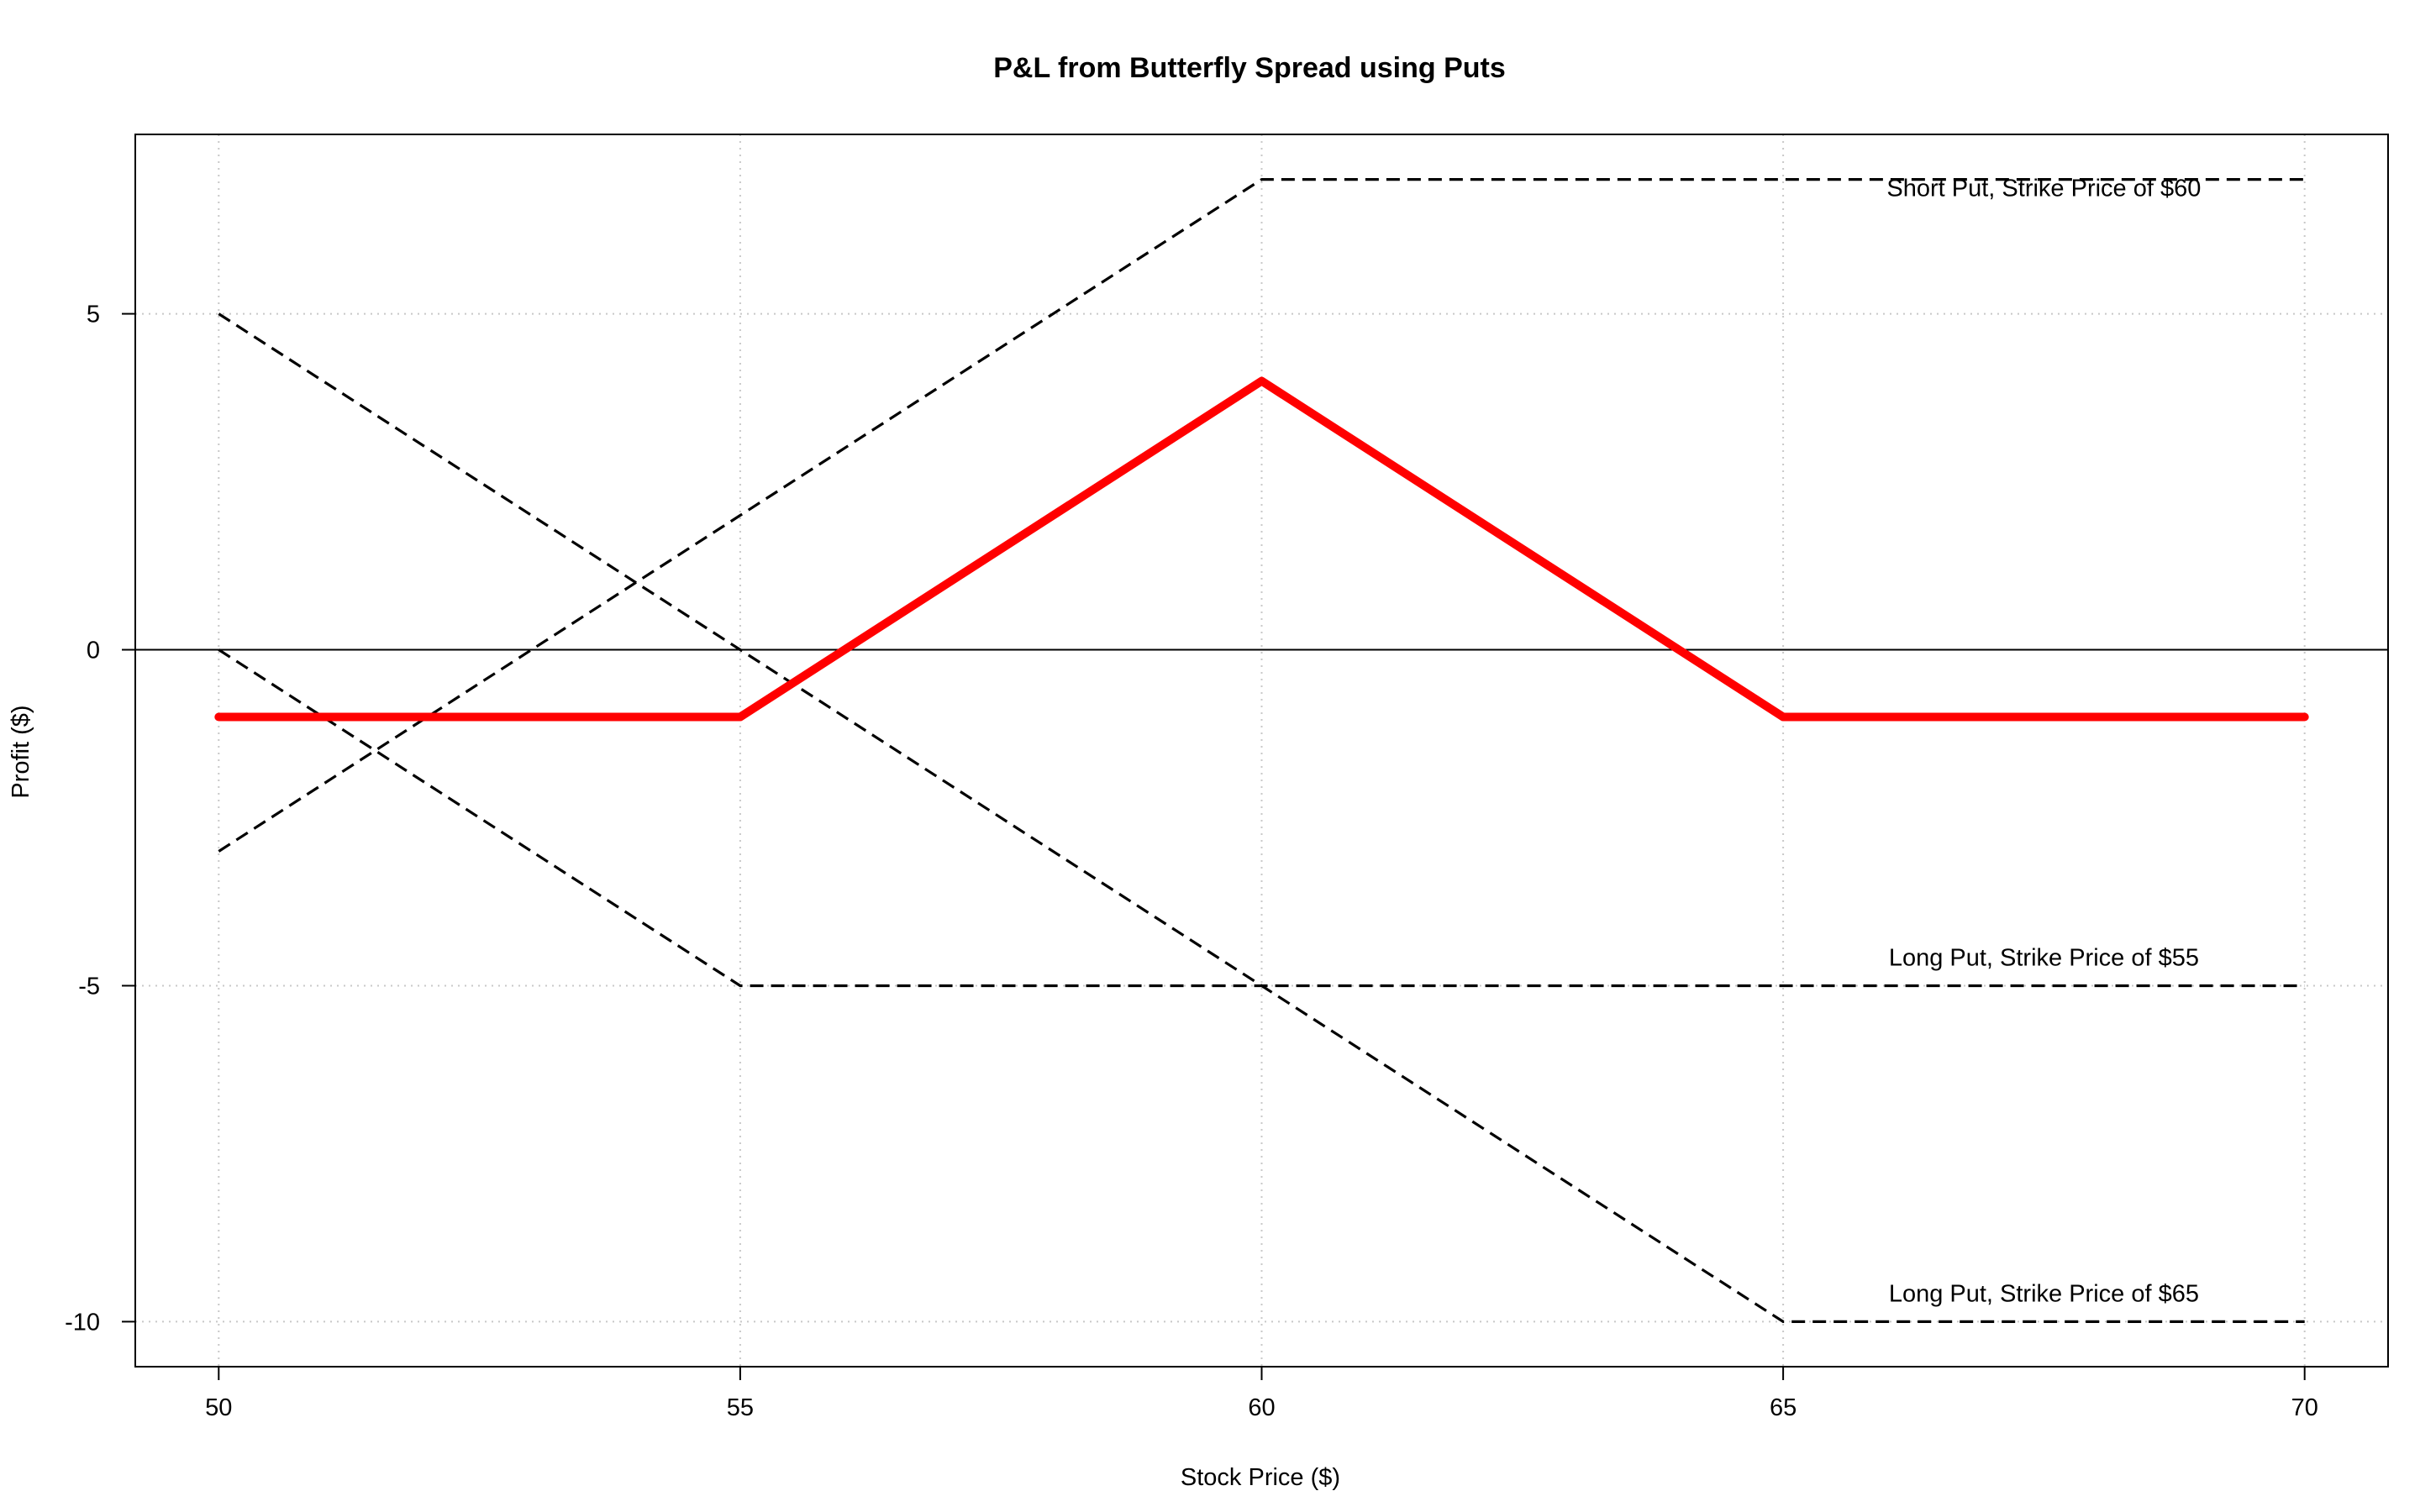 This screenshot has height=1512, width=2420. What do you see at coordinates (1784, 1407) in the screenshot?
I see `x-tick-label: 65` at bounding box center [1784, 1407].